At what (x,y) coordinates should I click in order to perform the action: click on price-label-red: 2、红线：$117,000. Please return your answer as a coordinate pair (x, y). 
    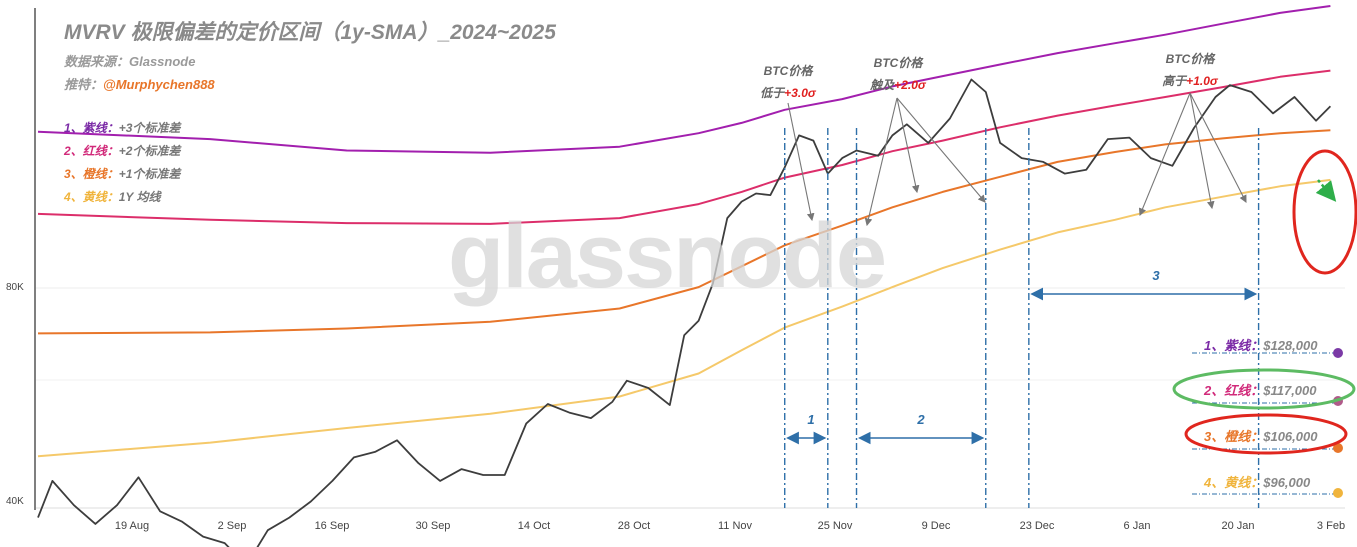
    Looking at the image, I should click on (1260, 389).